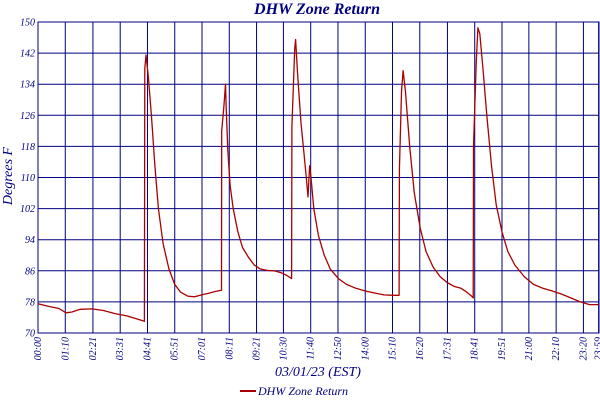  I want to click on x-tick-label: 07:01, so click(202, 348).